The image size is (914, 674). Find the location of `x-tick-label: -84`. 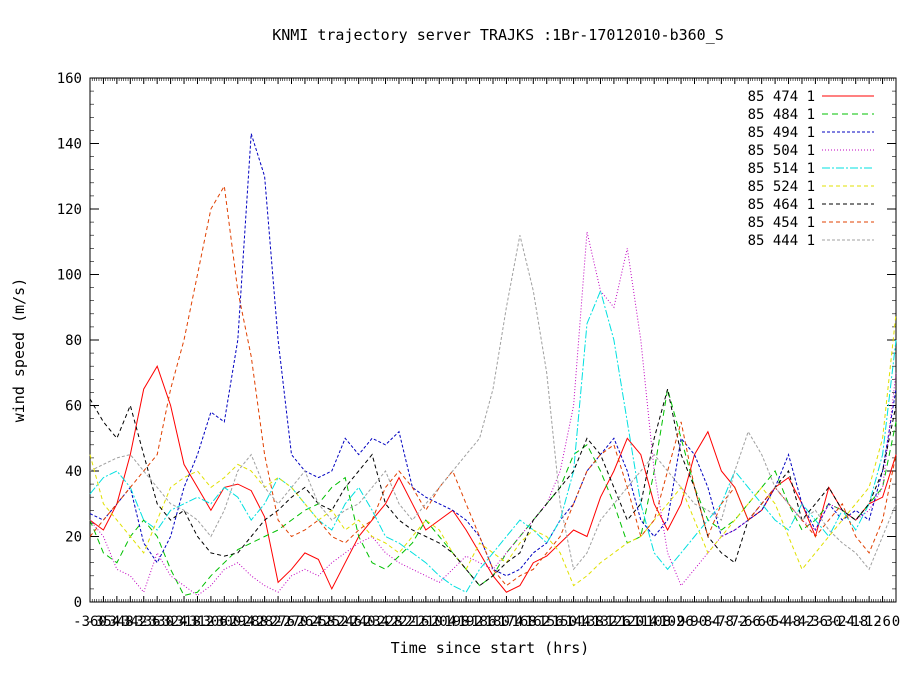

x-tick-label: -84 is located at coordinates (707, 622).